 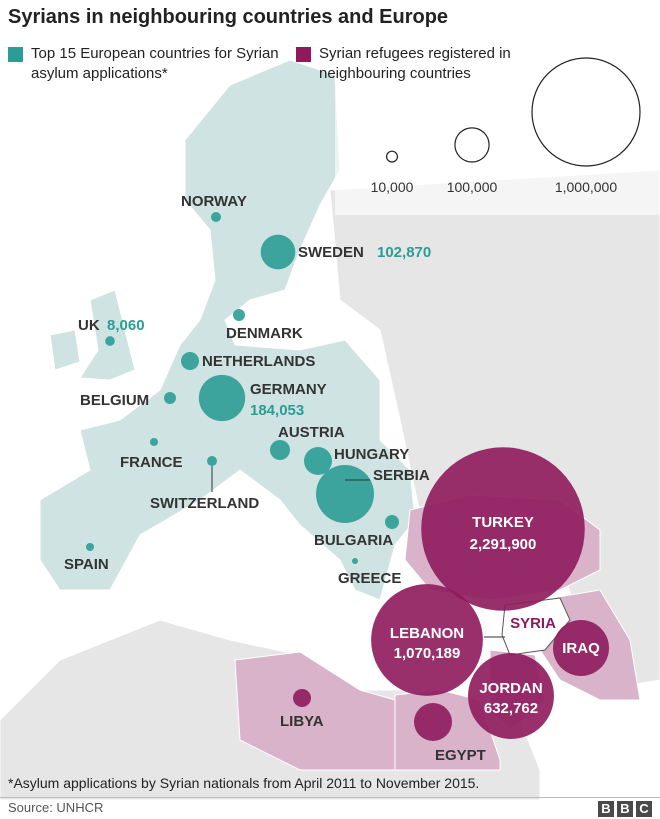 What do you see at coordinates (330, 797) in the screenshot?
I see `divider` at bounding box center [330, 797].